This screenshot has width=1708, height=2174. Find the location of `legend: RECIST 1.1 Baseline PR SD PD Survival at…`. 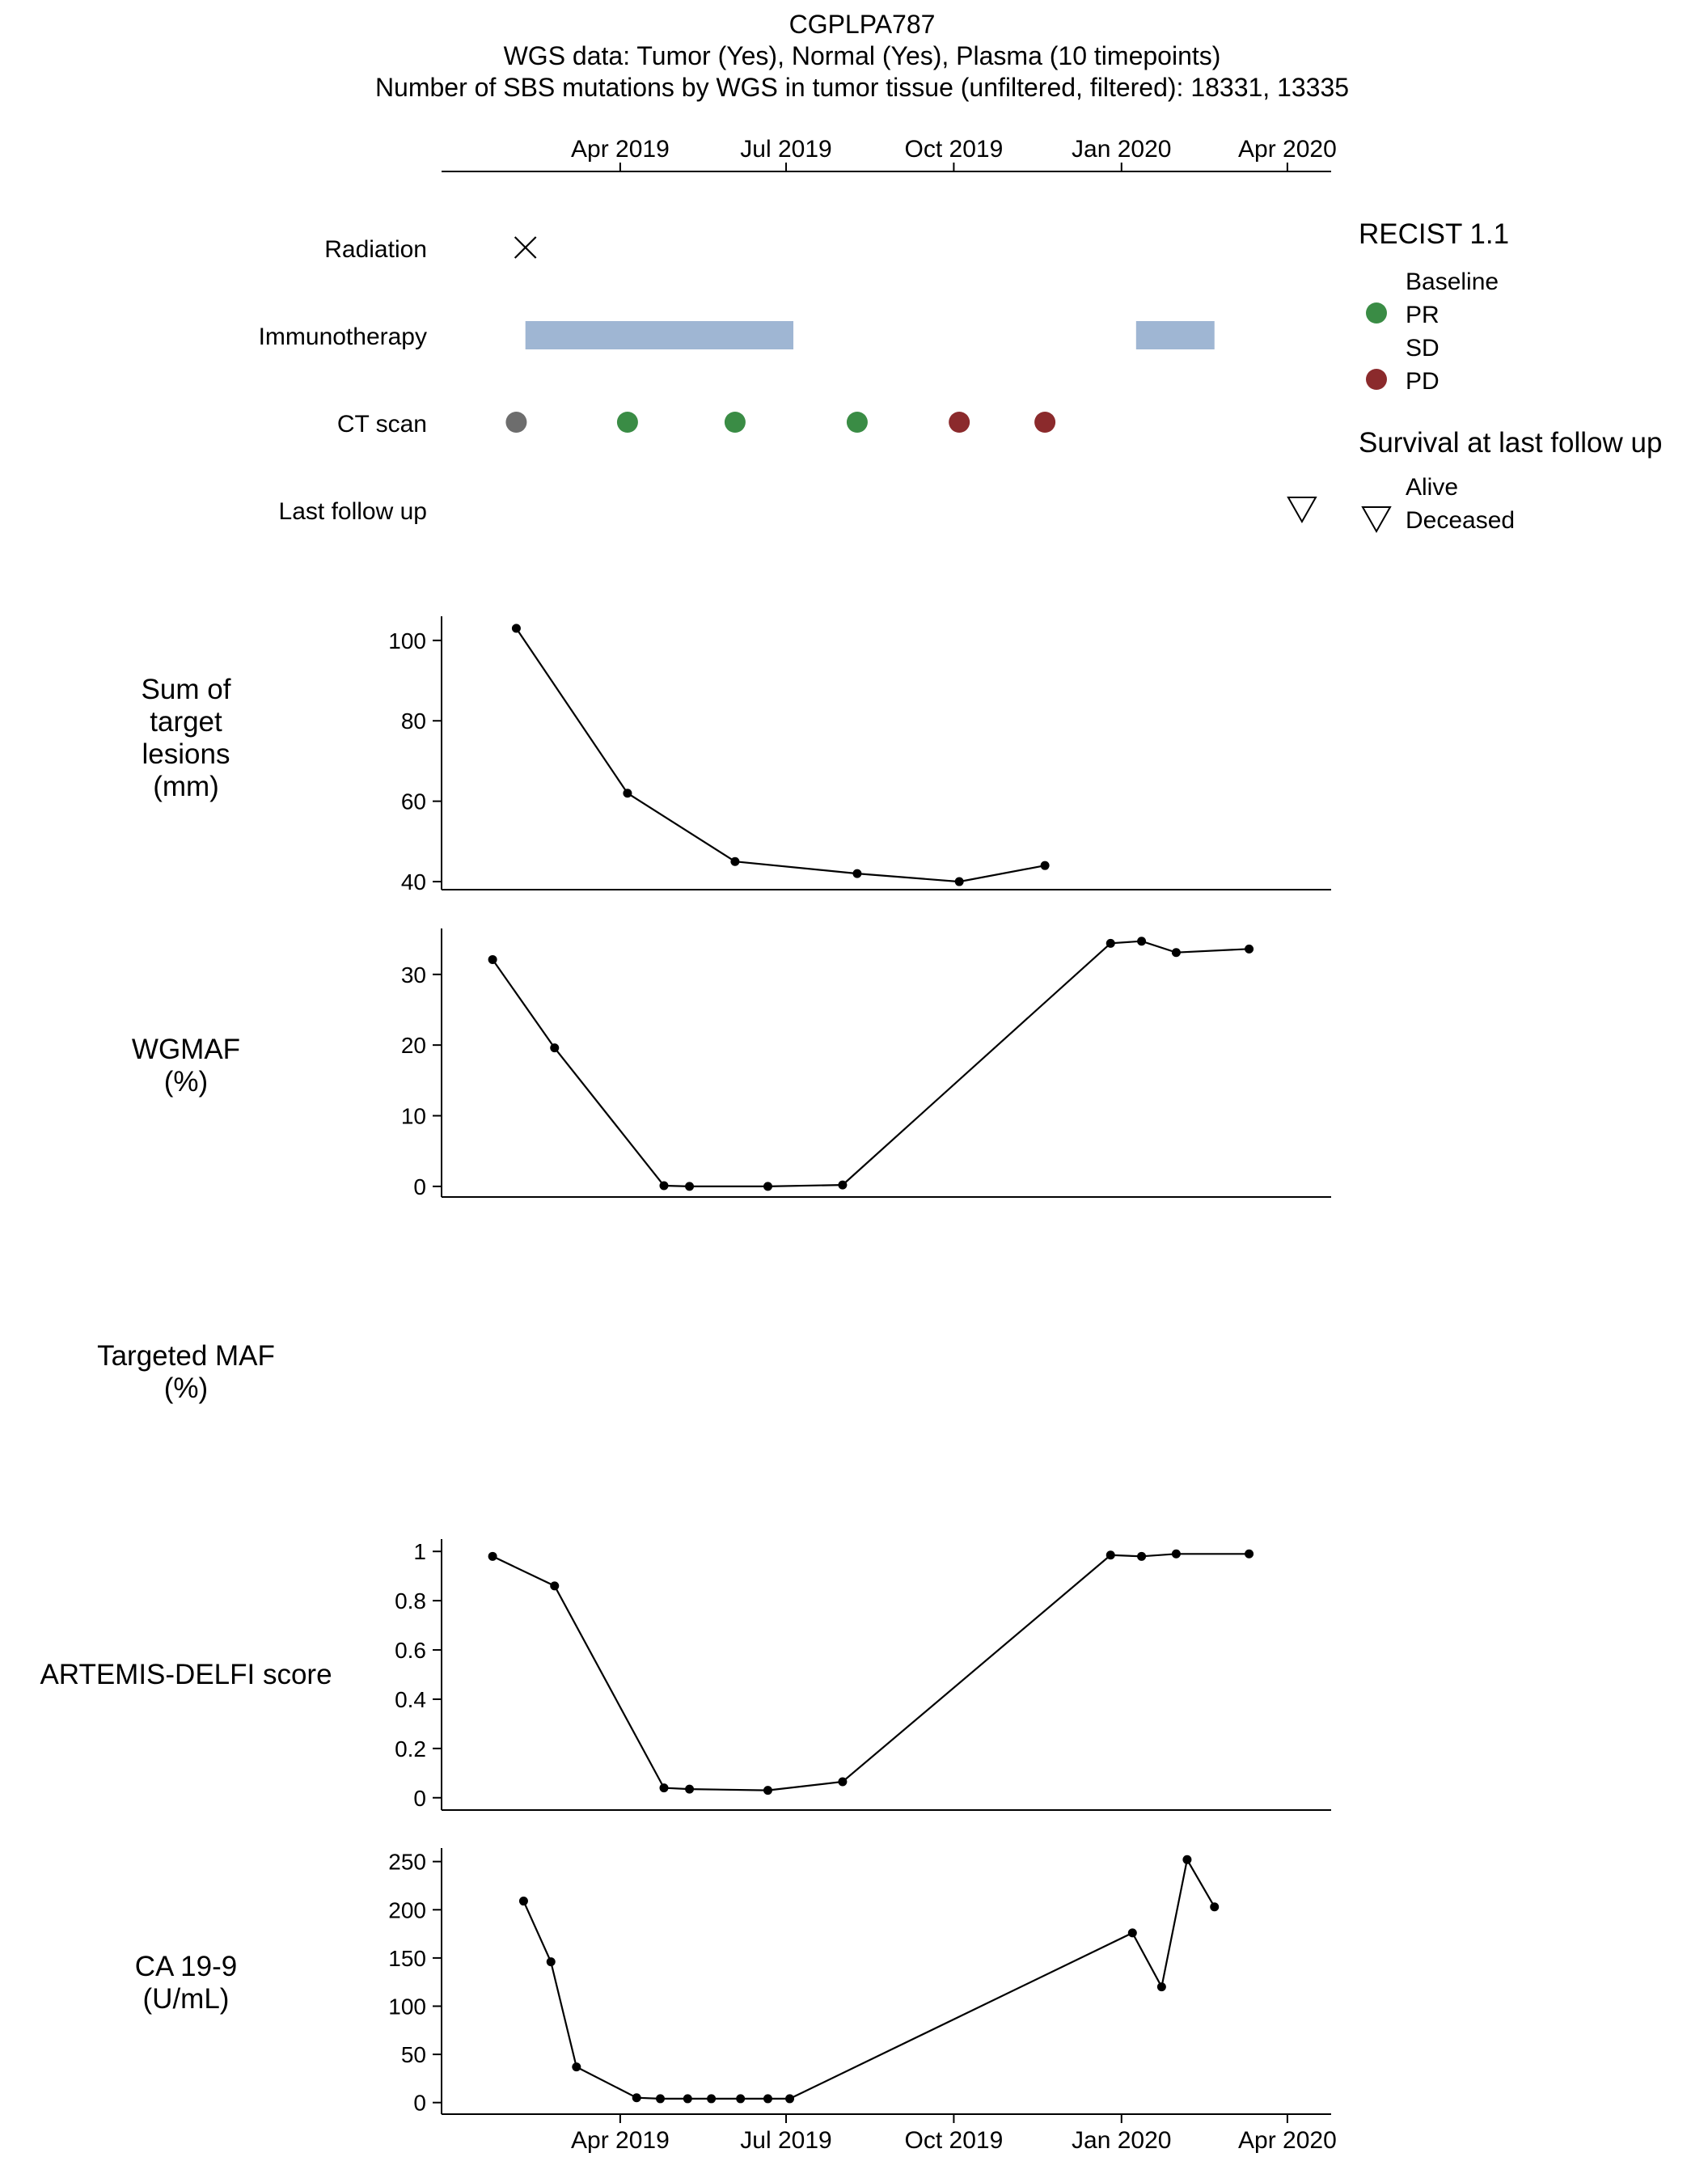

legend: RECIST 1.1 Baseline PR SD PD Survival at… is located at coordinates (1510, 376).